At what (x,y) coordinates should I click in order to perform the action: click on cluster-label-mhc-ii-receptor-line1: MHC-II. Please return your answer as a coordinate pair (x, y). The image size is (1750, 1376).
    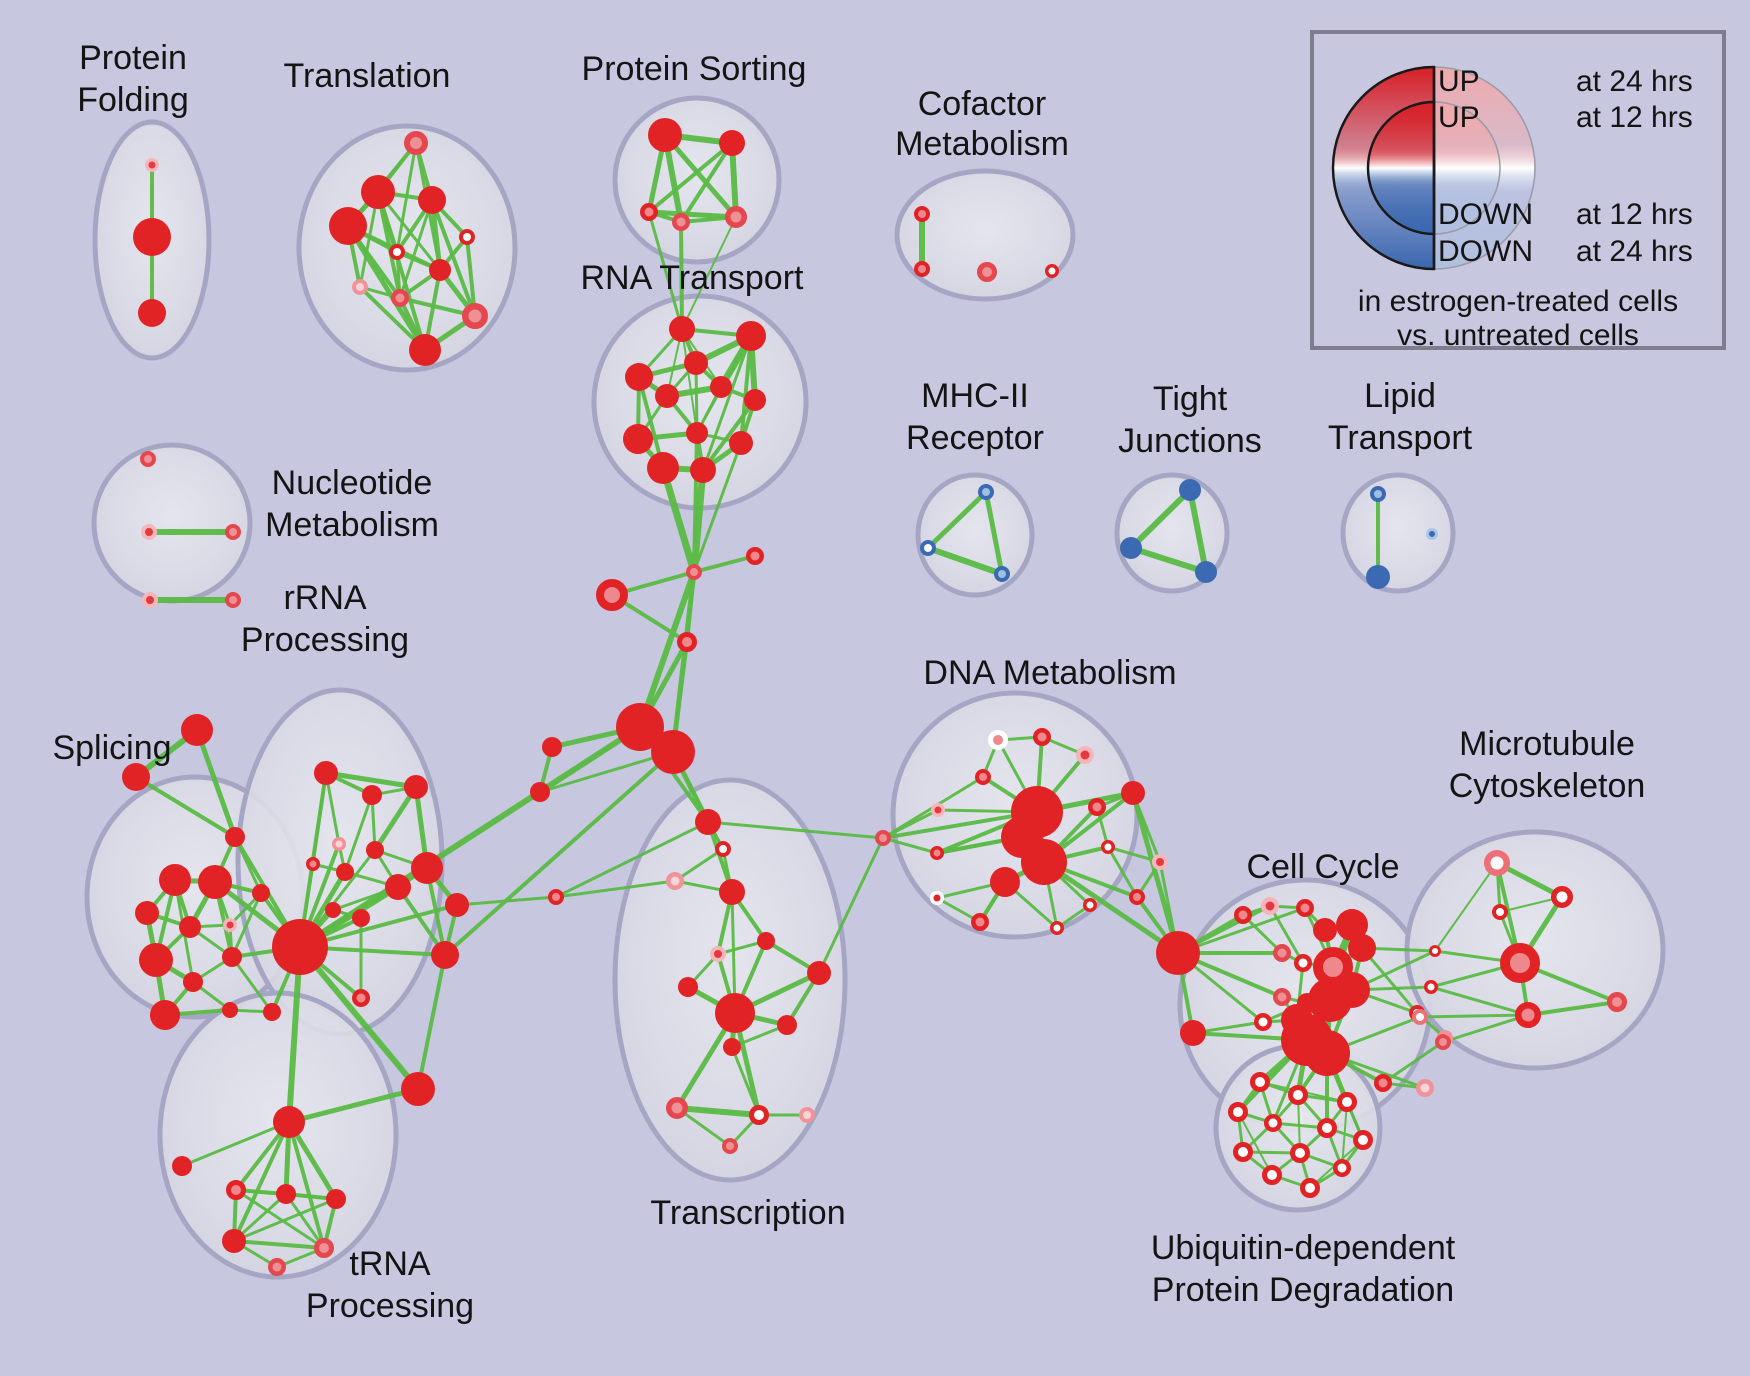
    Looking at the image, I should click on (975, 396).